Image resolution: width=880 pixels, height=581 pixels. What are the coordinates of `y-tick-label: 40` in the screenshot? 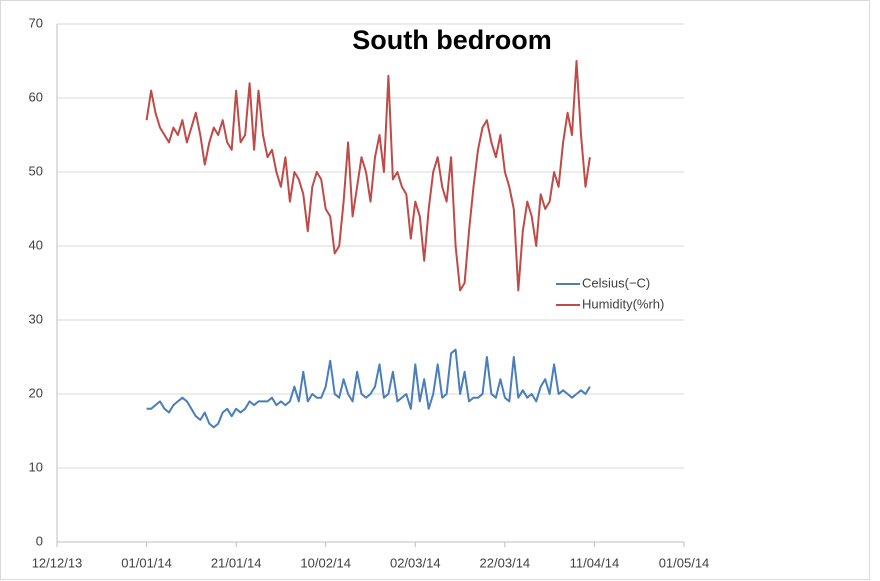 It's located at (36, 244).